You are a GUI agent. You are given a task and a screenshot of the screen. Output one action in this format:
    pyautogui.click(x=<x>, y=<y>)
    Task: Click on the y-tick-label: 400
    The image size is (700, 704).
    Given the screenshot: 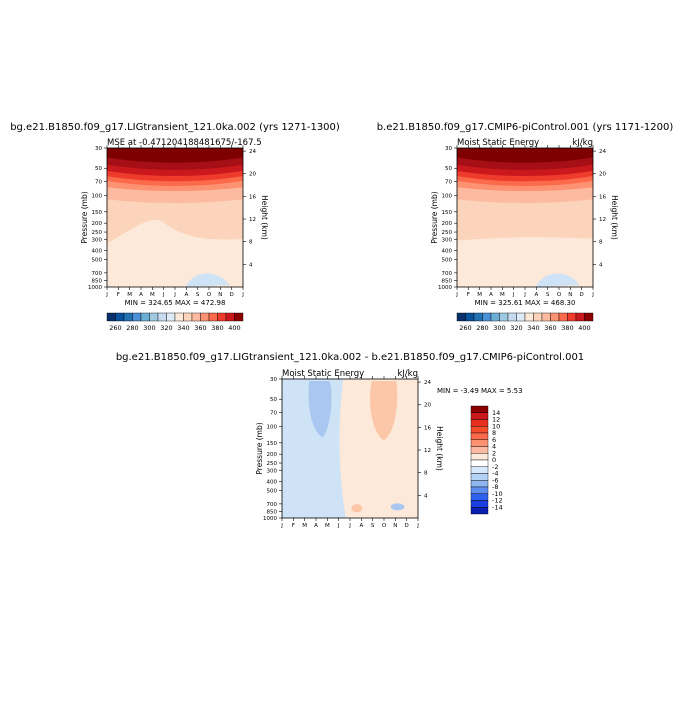 What is the action you would take?
    pyautogui.click(x=447, y=252)
    